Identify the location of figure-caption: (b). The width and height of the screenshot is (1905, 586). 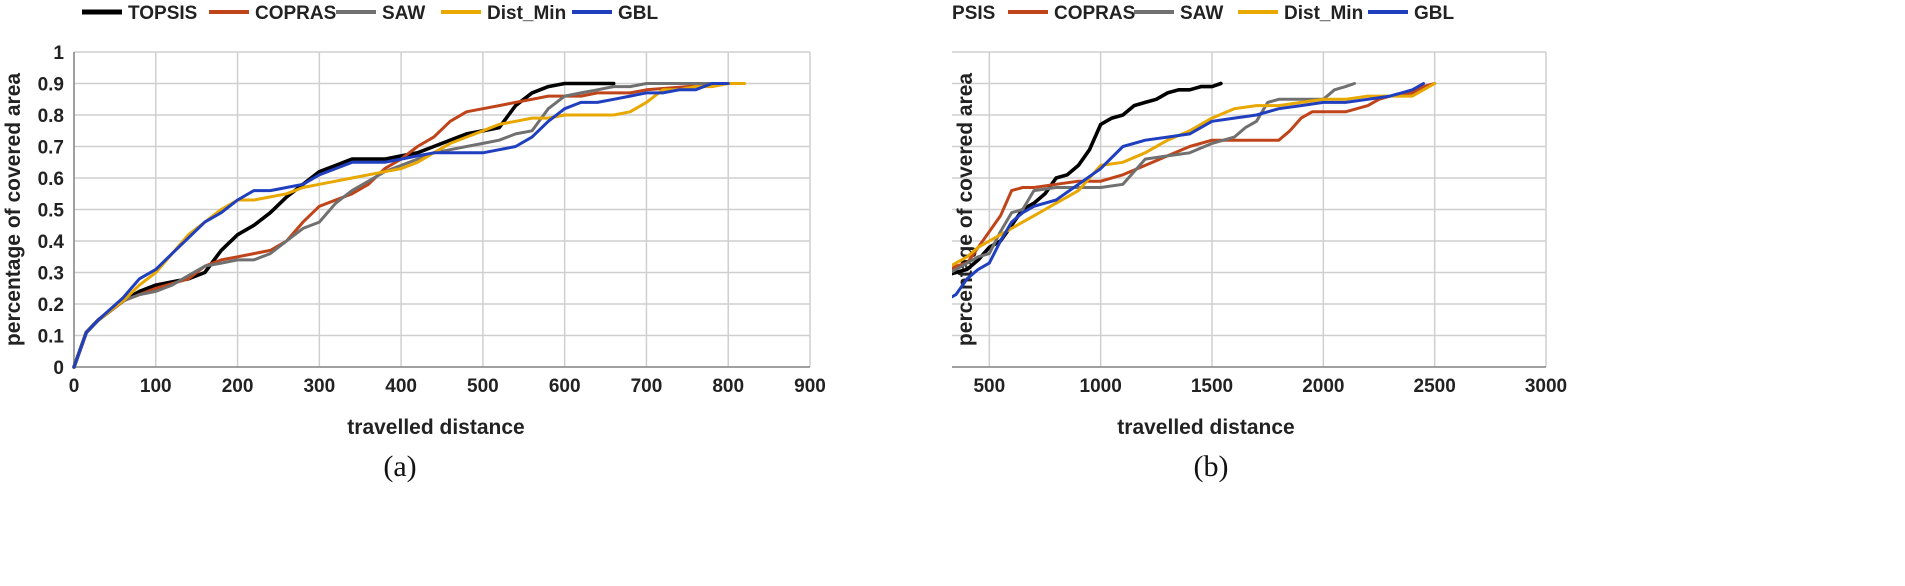
(1211, 466).